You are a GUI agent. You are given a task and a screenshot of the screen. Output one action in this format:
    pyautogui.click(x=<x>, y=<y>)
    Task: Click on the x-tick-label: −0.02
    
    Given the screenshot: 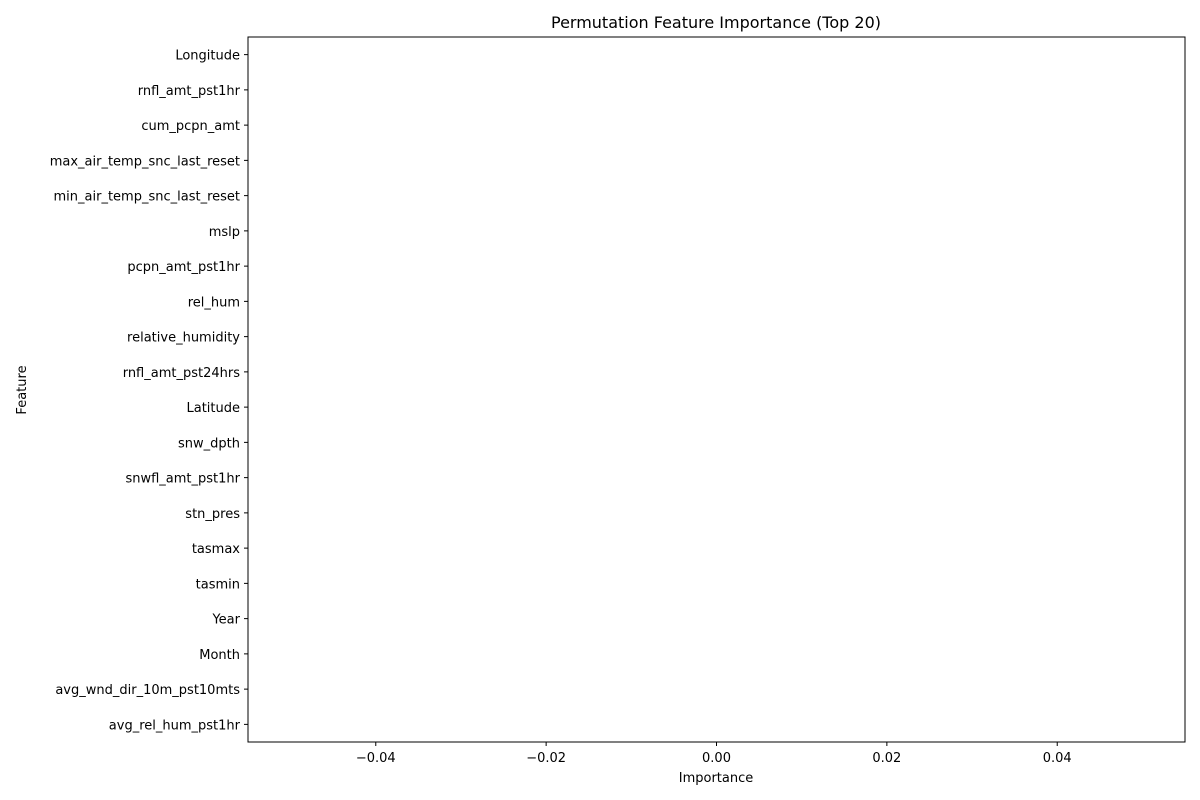 What is the action you would take?
    pyautogui.click(x=546, y=758)
    